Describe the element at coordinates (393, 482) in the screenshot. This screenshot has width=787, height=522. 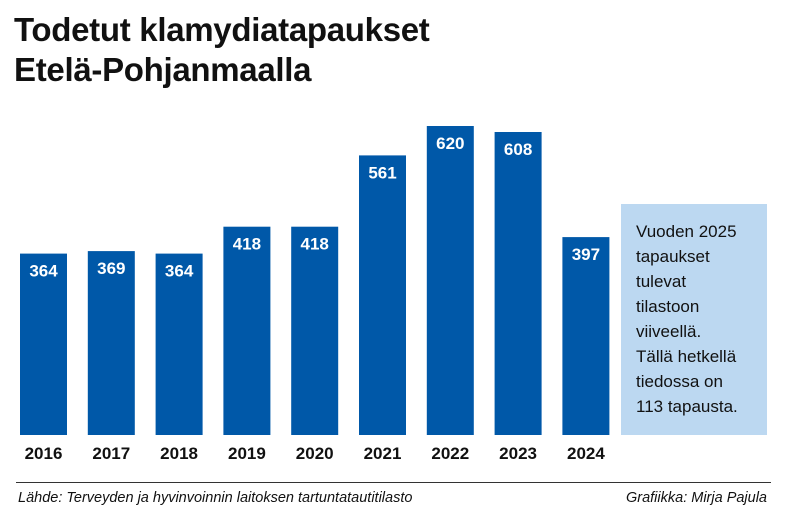
I see `footer-divider` at that location.